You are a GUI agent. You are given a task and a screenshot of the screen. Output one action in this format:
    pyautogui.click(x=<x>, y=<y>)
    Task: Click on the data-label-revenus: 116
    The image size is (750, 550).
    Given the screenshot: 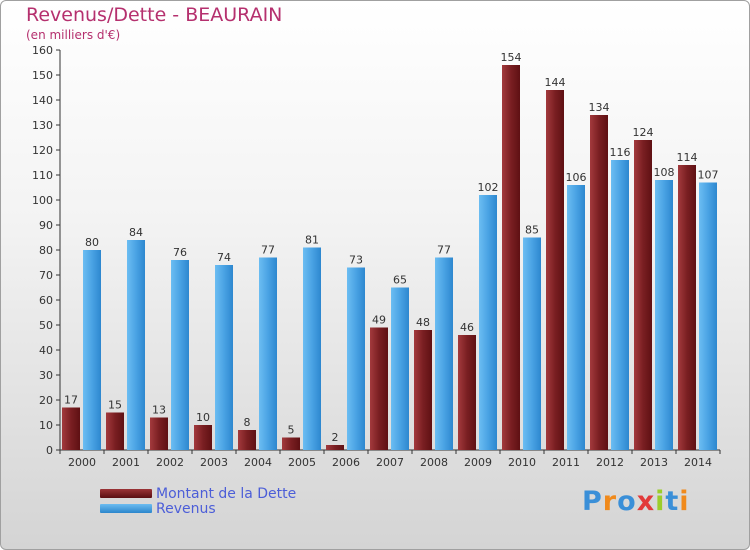 What is the action you would take?
    pyautogui.click(x=620, y=152)
    